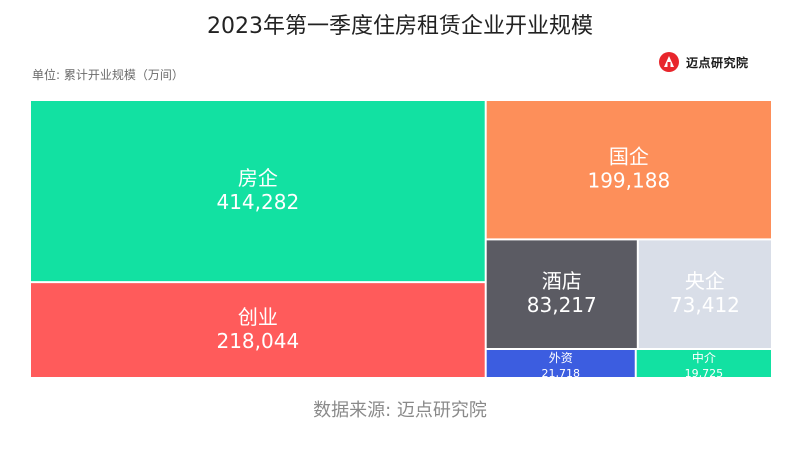 The image size is (800, 450). What do you see at coordinates (717, 62) in the screenshot?
I see `brand-logo-text: 迈点研究院` at bounding box center [717, 62].